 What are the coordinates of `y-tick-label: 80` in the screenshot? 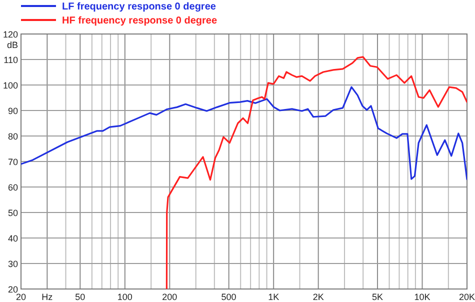 It's located at (13, 137).